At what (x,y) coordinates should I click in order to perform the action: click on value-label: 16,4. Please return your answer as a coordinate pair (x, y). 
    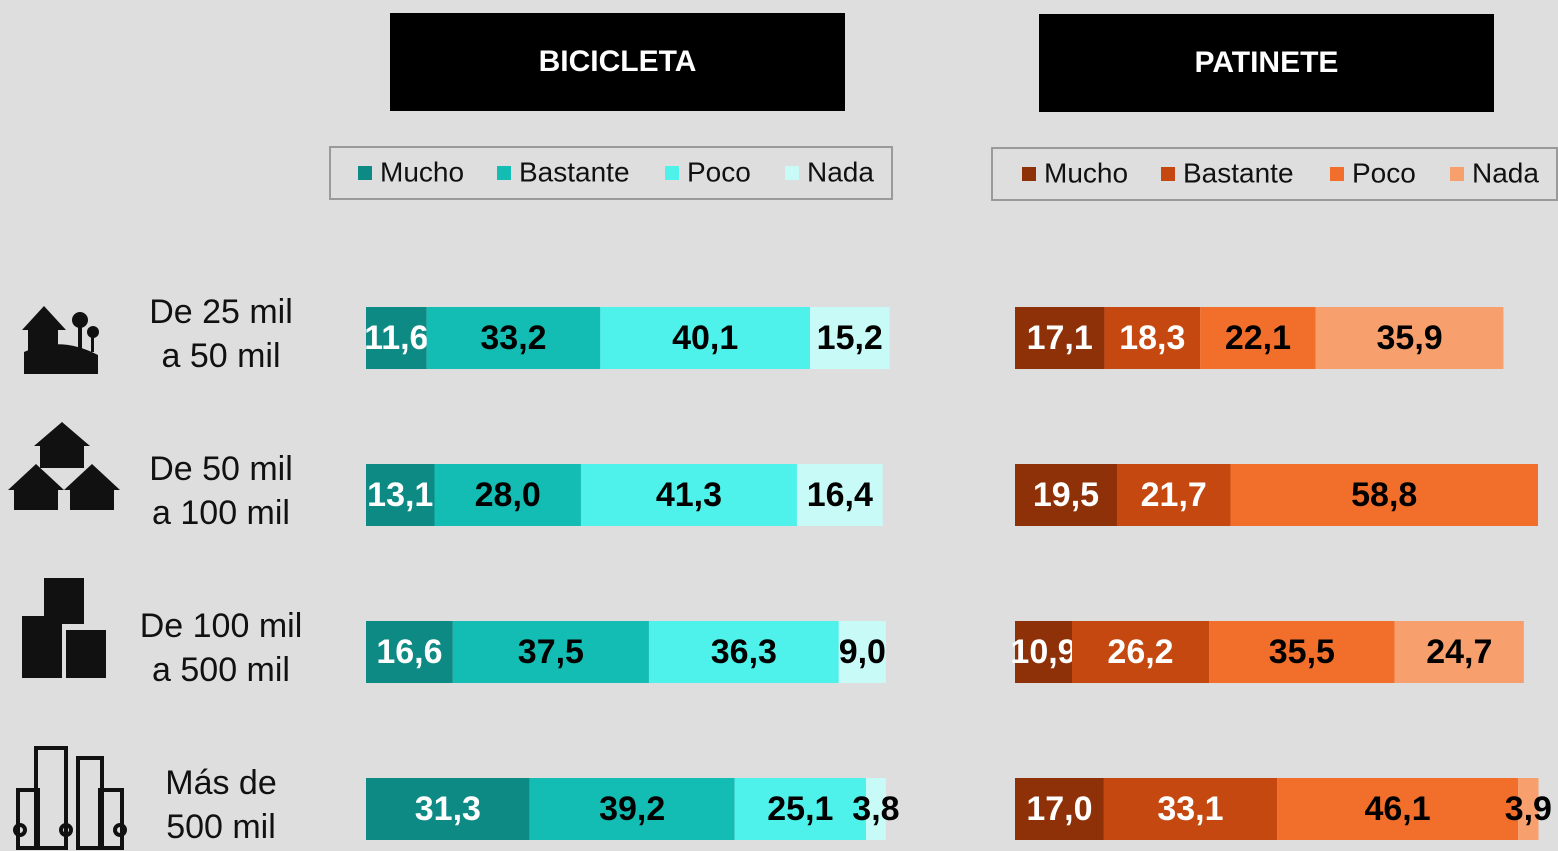
    Looking at the image, I should click on (840, 495).